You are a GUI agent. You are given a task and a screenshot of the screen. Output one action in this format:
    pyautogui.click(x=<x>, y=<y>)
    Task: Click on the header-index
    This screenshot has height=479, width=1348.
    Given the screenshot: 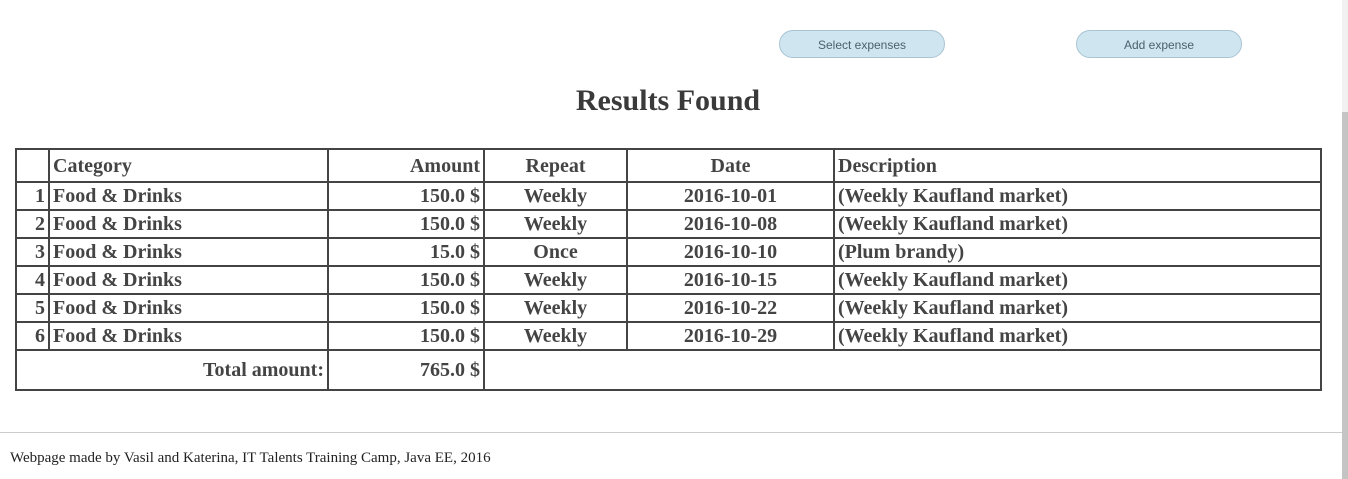 What is the action you would take?
    pyautogui.click(x=32, y=165)
    